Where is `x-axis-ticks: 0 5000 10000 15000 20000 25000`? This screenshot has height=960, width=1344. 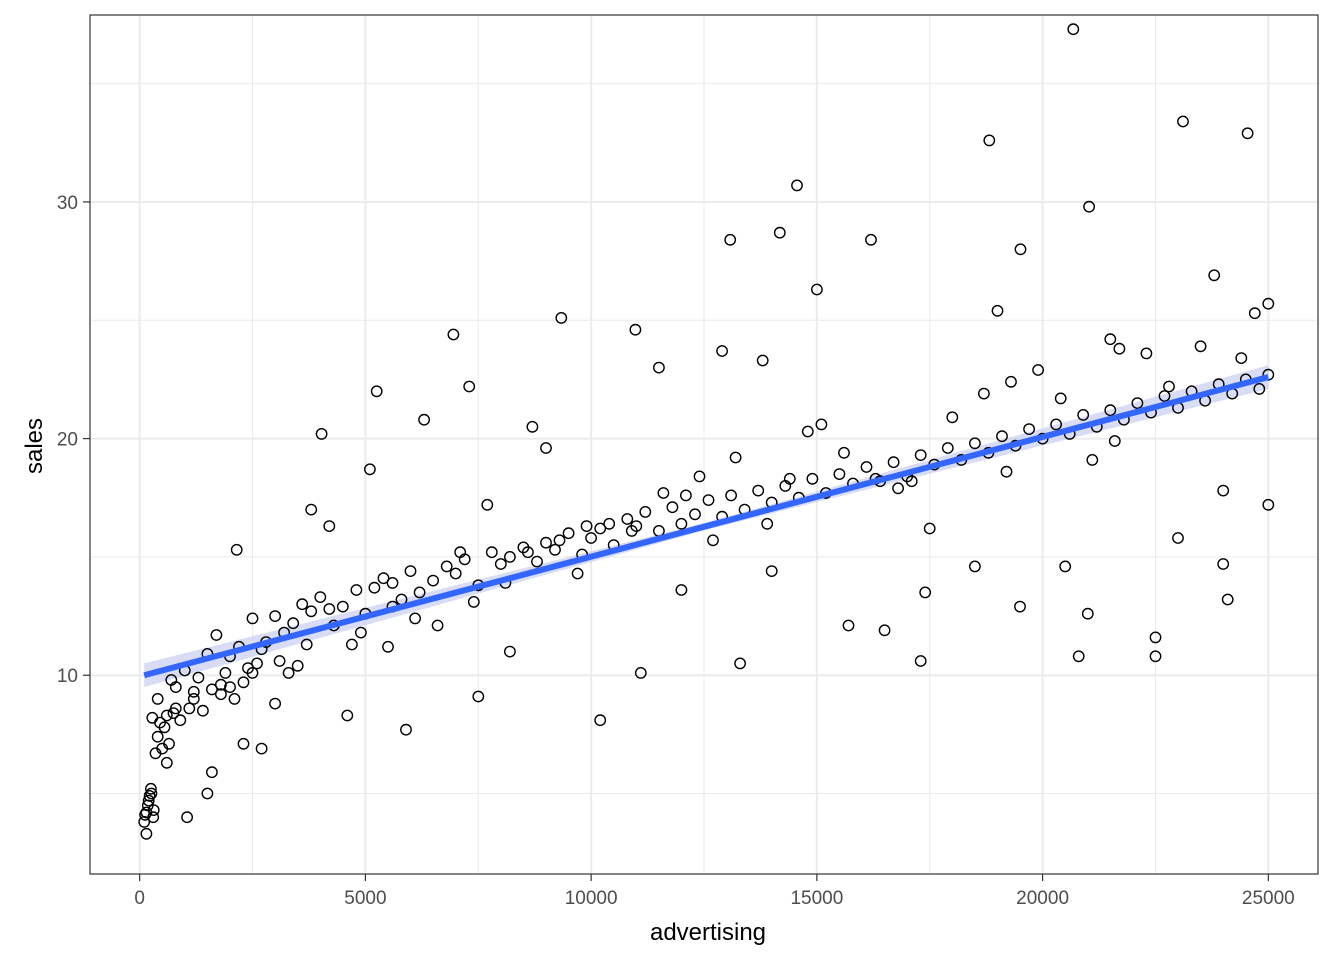
x-axis-ticks: 0 5000 10000 15000 20000 25000 is located at coordinates (714, 891).